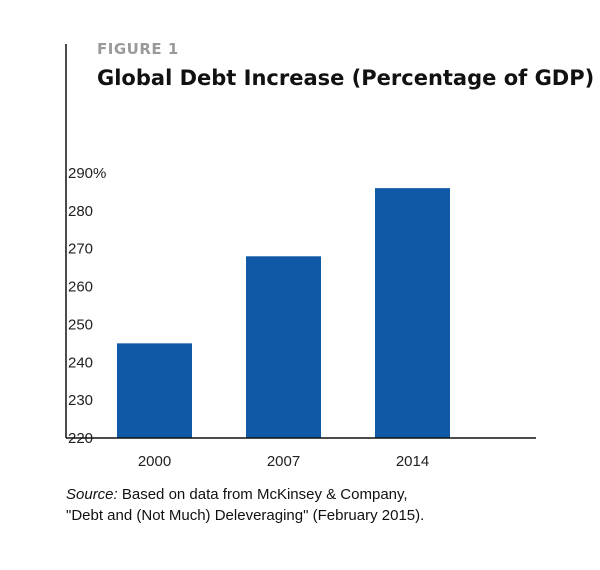 Image resolution: width=600 pixels, height=570 pixels. I want to click on y-tick-label: 230, so click(80, 400).